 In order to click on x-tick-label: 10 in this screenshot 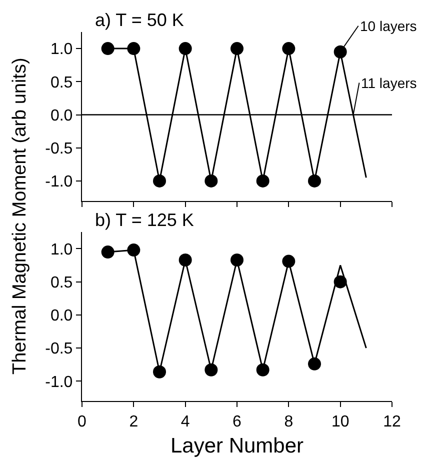, I will do `click(340, 421)`.